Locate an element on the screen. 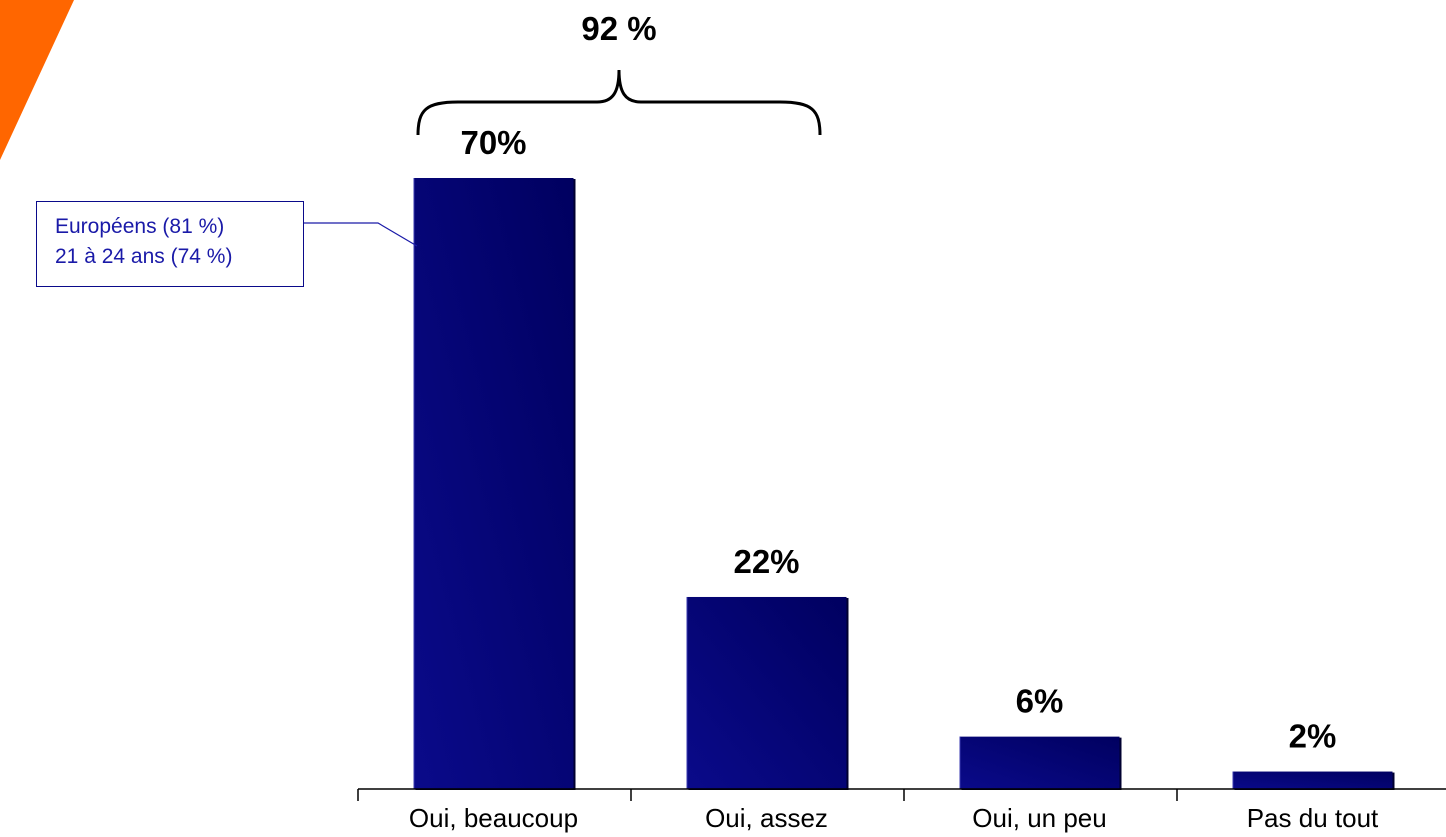 The width and height of the screenshot is (1446, 837). callout-line-2: 21 à 24 ans (74 %) is located at coordinates (144, 256).